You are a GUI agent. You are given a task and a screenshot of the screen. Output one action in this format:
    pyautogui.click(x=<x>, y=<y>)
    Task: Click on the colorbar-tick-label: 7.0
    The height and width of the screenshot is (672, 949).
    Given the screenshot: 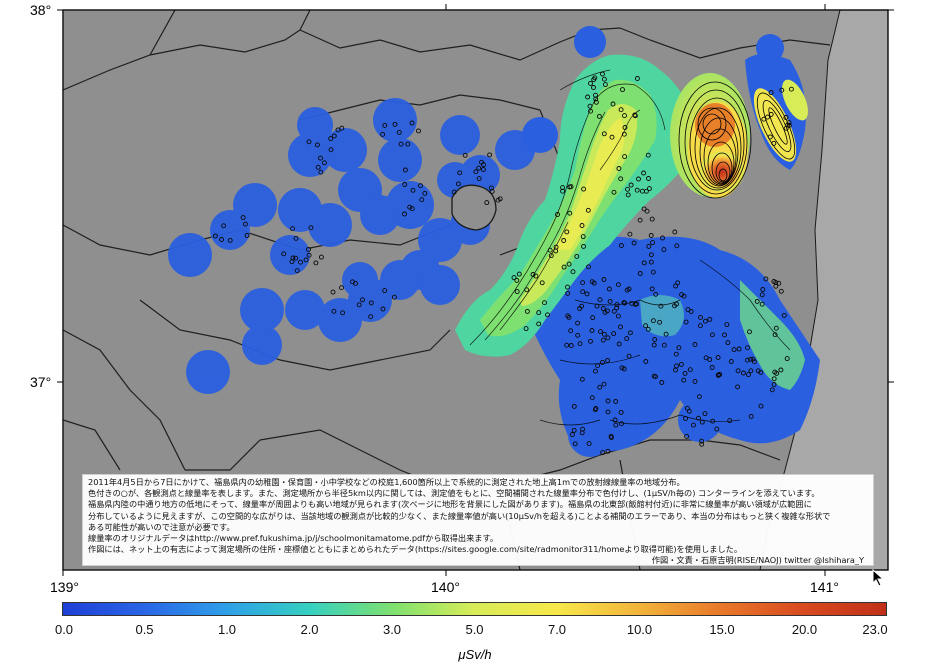 What is the action you would take?
    pyautogui.click(x=557, y=629)
    